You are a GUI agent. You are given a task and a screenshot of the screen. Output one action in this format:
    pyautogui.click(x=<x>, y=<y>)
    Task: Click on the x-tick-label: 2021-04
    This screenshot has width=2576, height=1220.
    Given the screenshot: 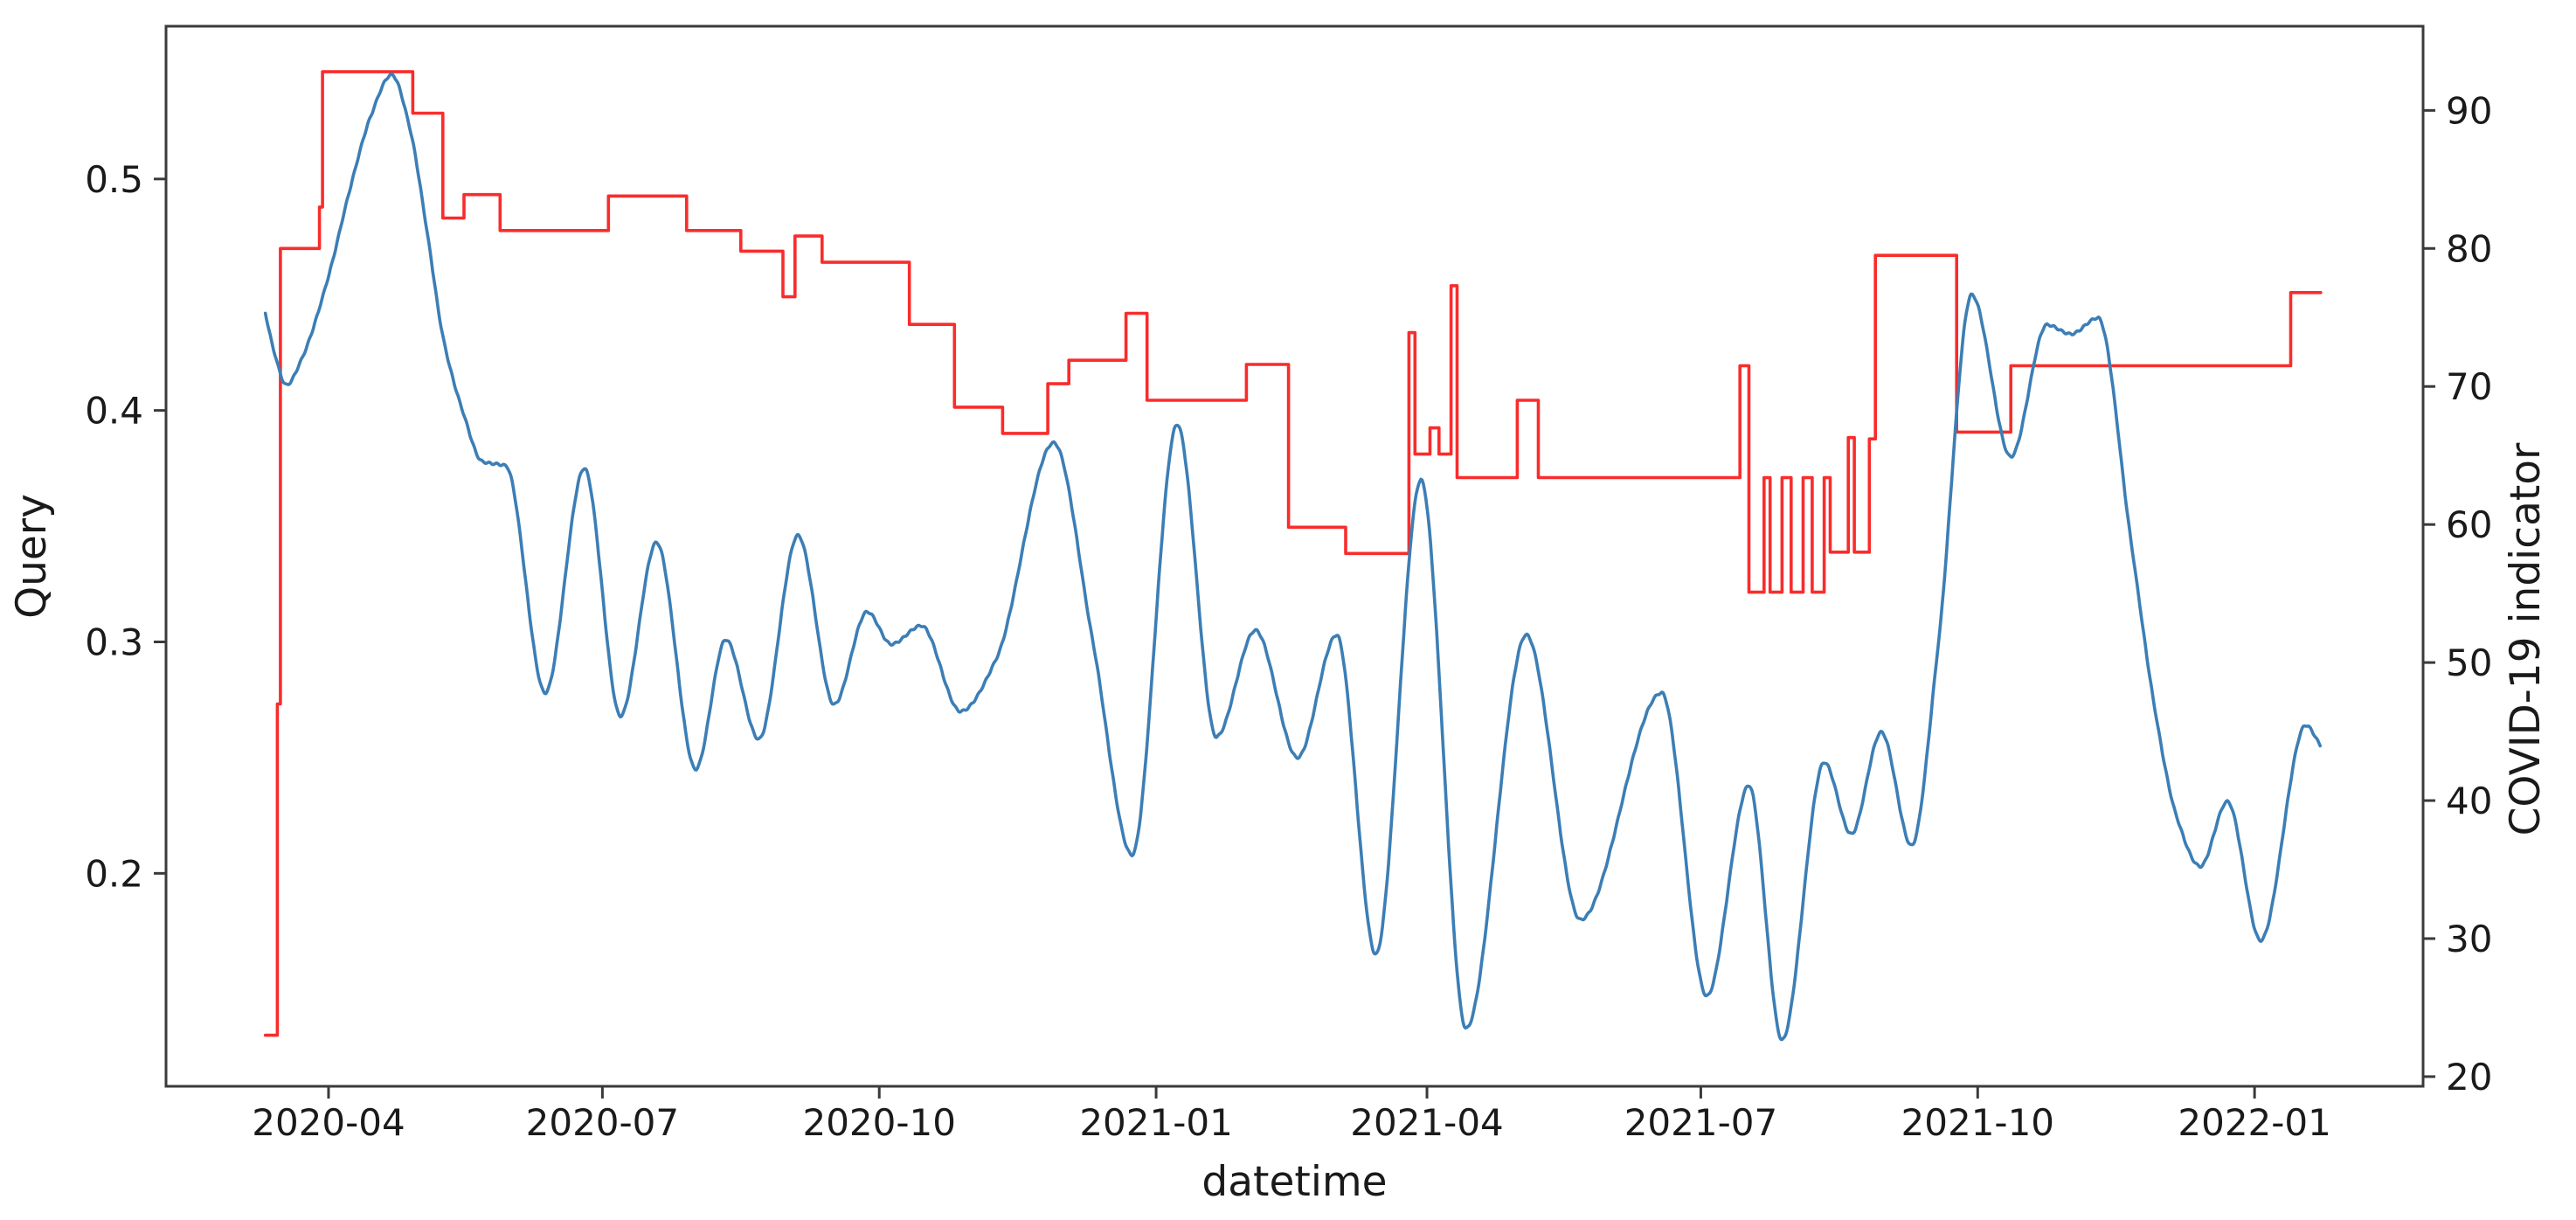 What is the action you would take?
    pyautogui.click(x=1427, y=1123)
    